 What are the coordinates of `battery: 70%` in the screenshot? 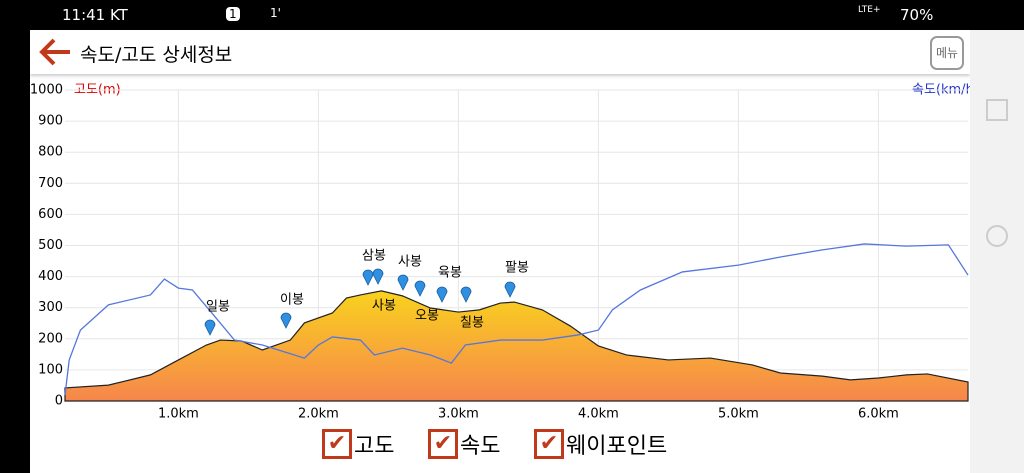 It's located at (917, 15).